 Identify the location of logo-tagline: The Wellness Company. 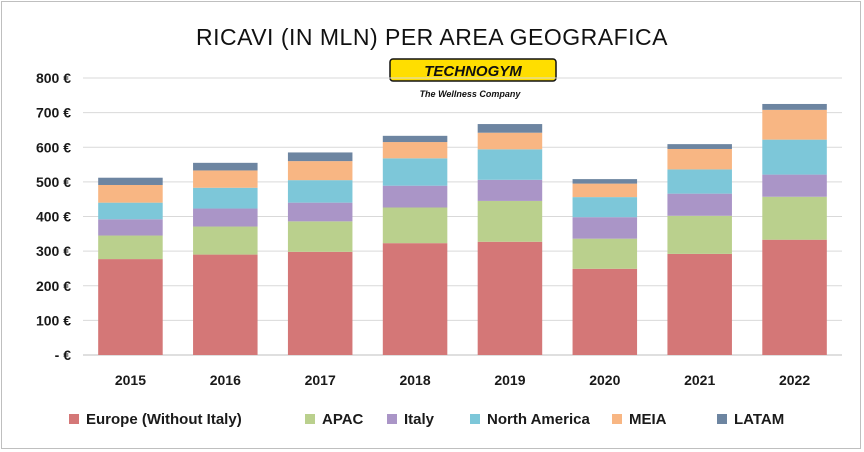
(471, 94).